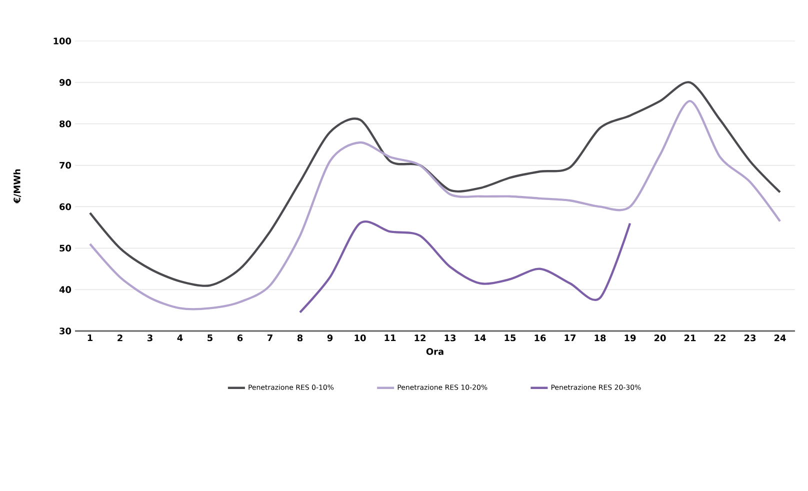 The height and width of the screenshot is (491, 808). What do you see at coordinates (570, 338) in the screenshot?
I see `x-tick-label: 17` at bounding box center [570, 338].